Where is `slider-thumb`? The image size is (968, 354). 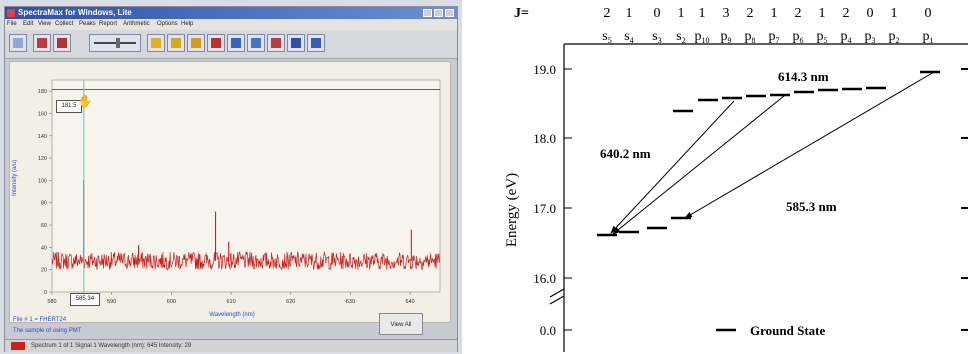
slider-thumb is located at coordinates (118, 43).